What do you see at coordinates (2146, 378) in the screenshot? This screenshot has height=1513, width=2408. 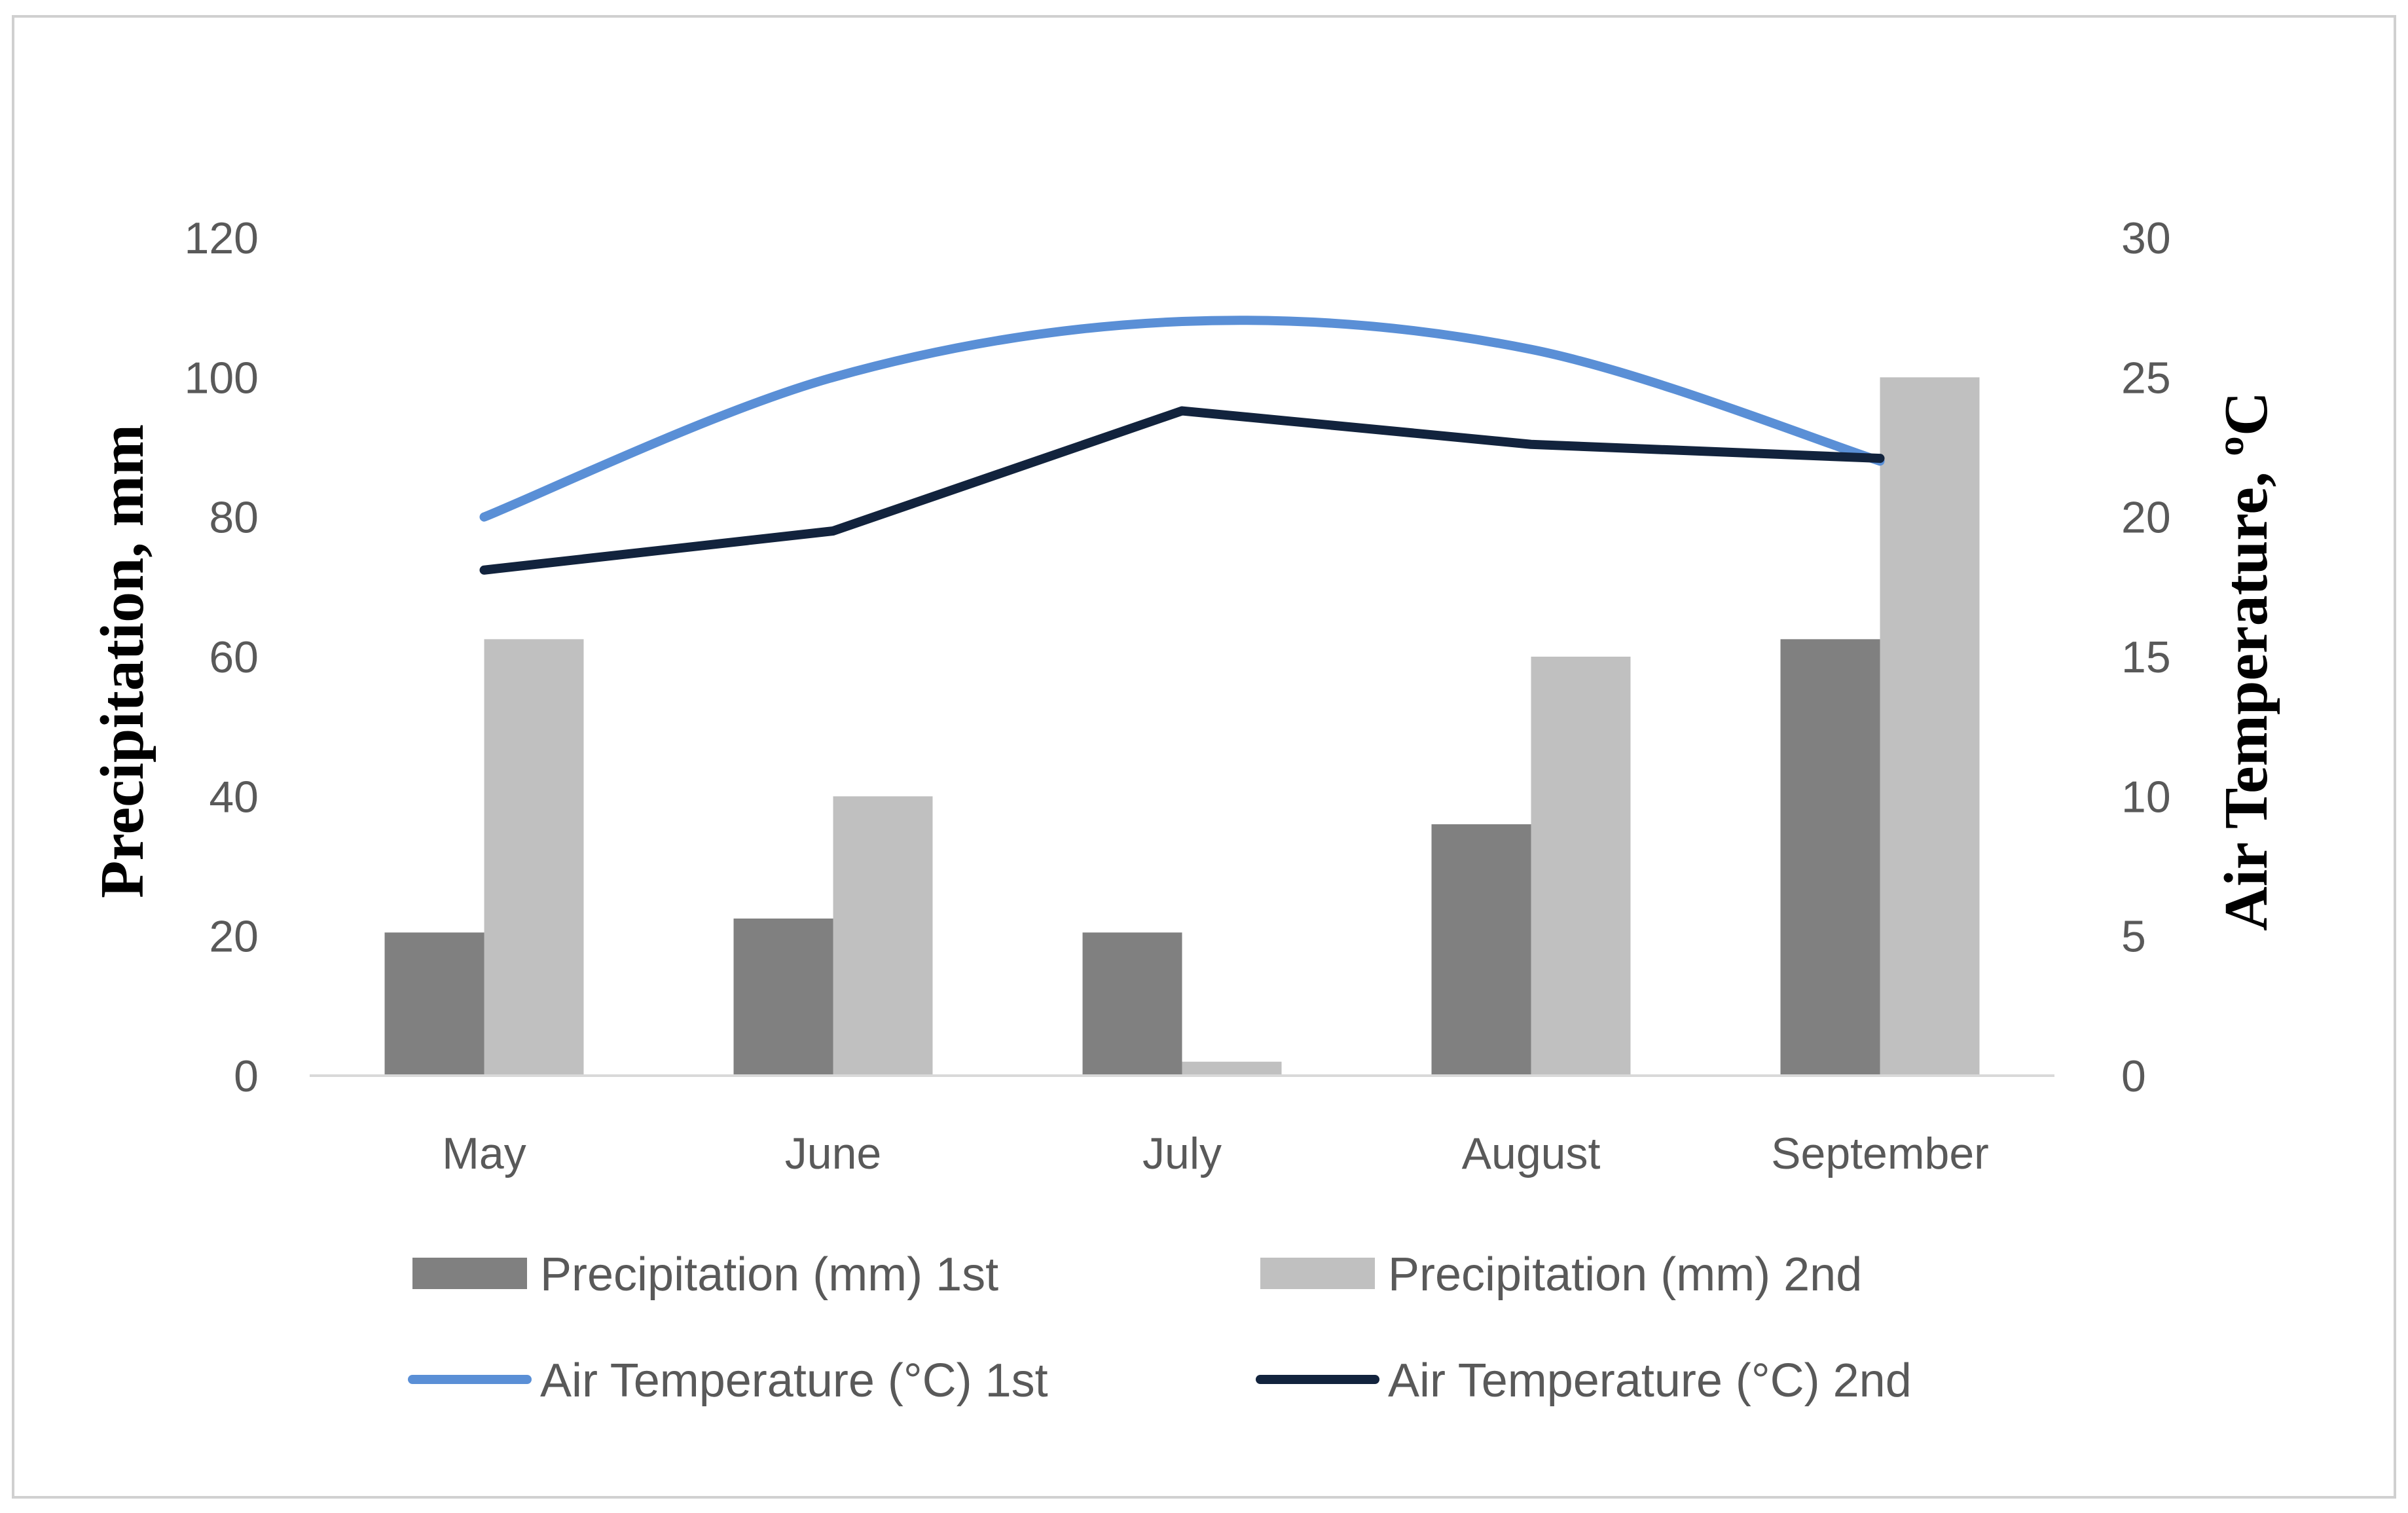 I see `right-tick-label: 25` at bounding box center [2146, 378].